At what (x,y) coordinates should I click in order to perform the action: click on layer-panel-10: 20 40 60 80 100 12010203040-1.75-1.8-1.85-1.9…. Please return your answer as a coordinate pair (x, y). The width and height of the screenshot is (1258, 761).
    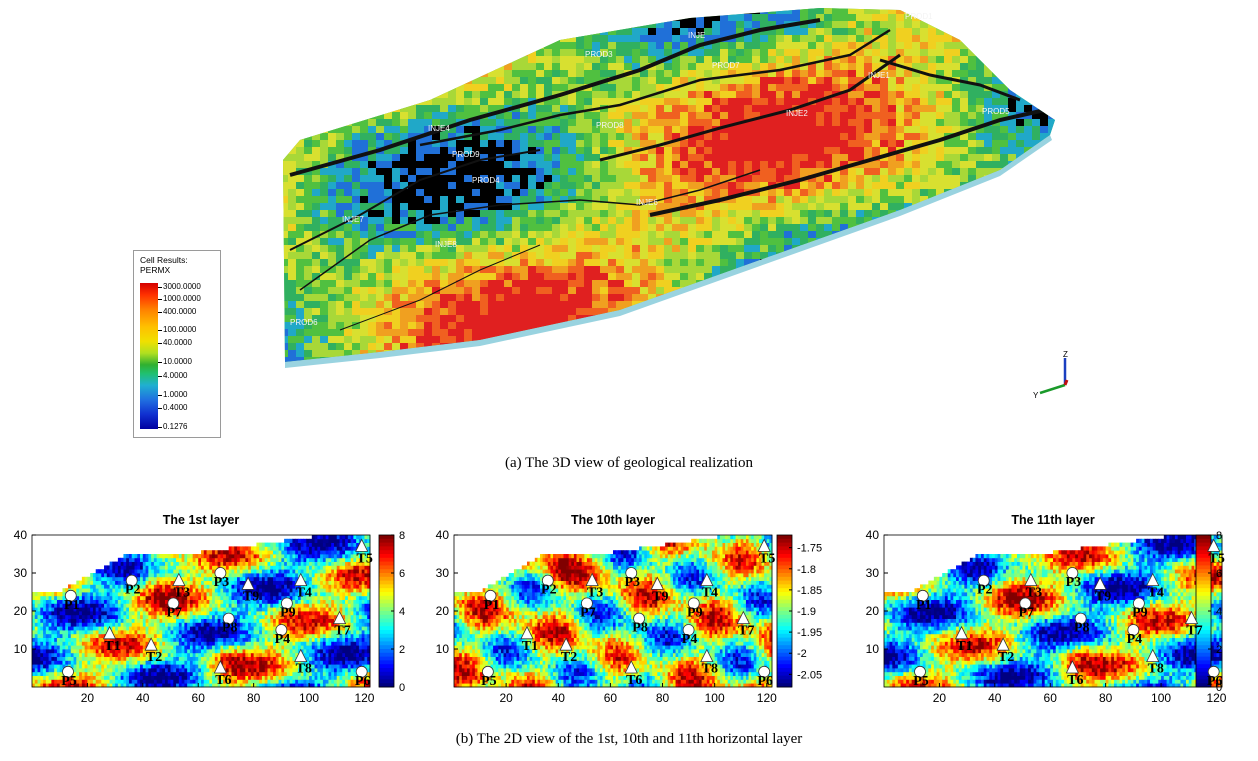
    Looking at the image, I should click on (629, 616).